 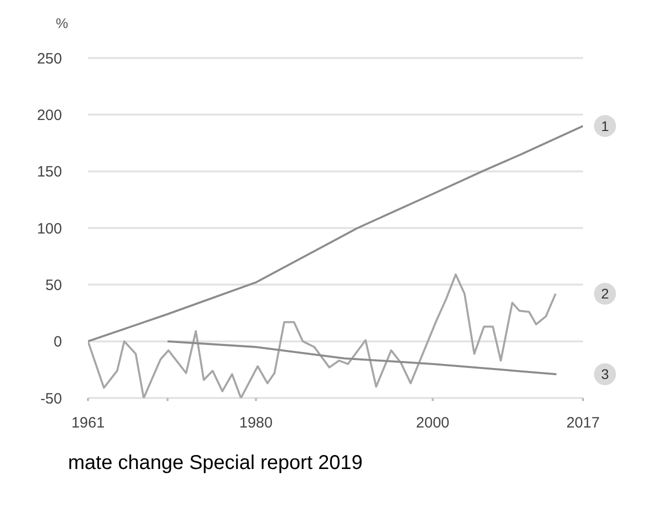 I want to click on x-tick-label: 2017, so click(x=583, y=423).